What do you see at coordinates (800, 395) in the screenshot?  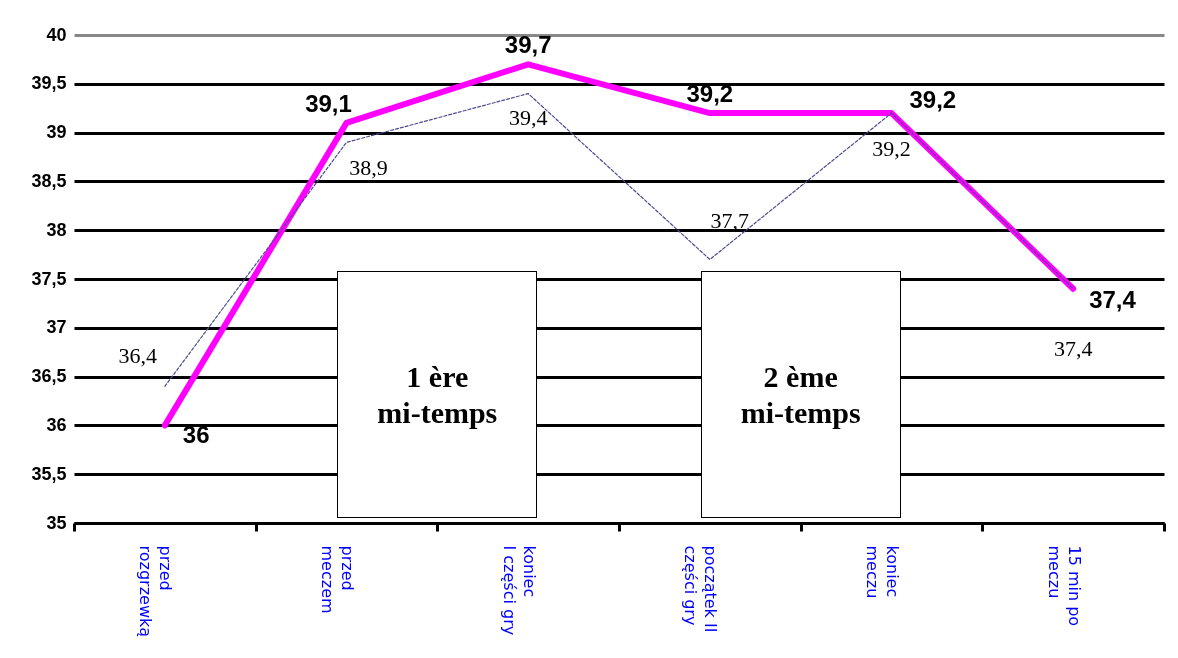 I see `text-box: 2 ème mi-temps` at bounding box center [800, 395].